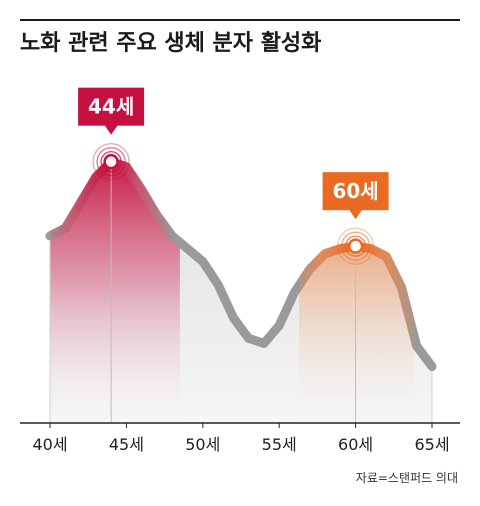 The image size is (480, 506). Describe the element at coordinates (355, 444) in the screenshot. I see `x-tick-label-4: 60세` at that location.